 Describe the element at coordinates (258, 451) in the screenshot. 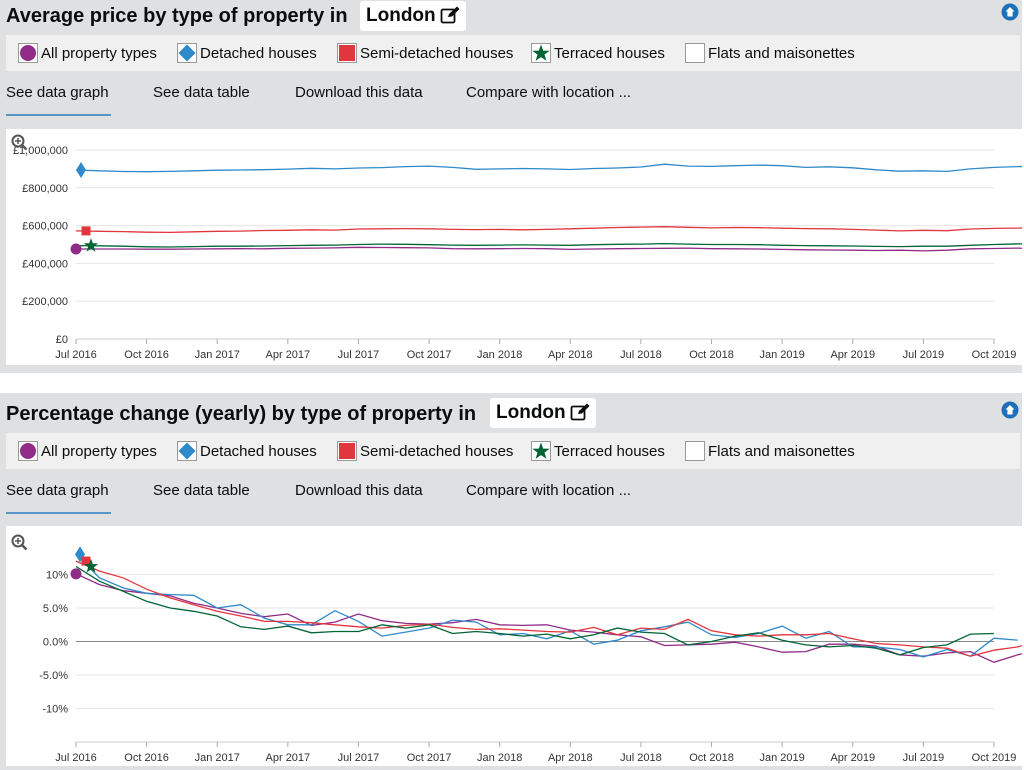

I see `legend-label: Detached houses` at that location.